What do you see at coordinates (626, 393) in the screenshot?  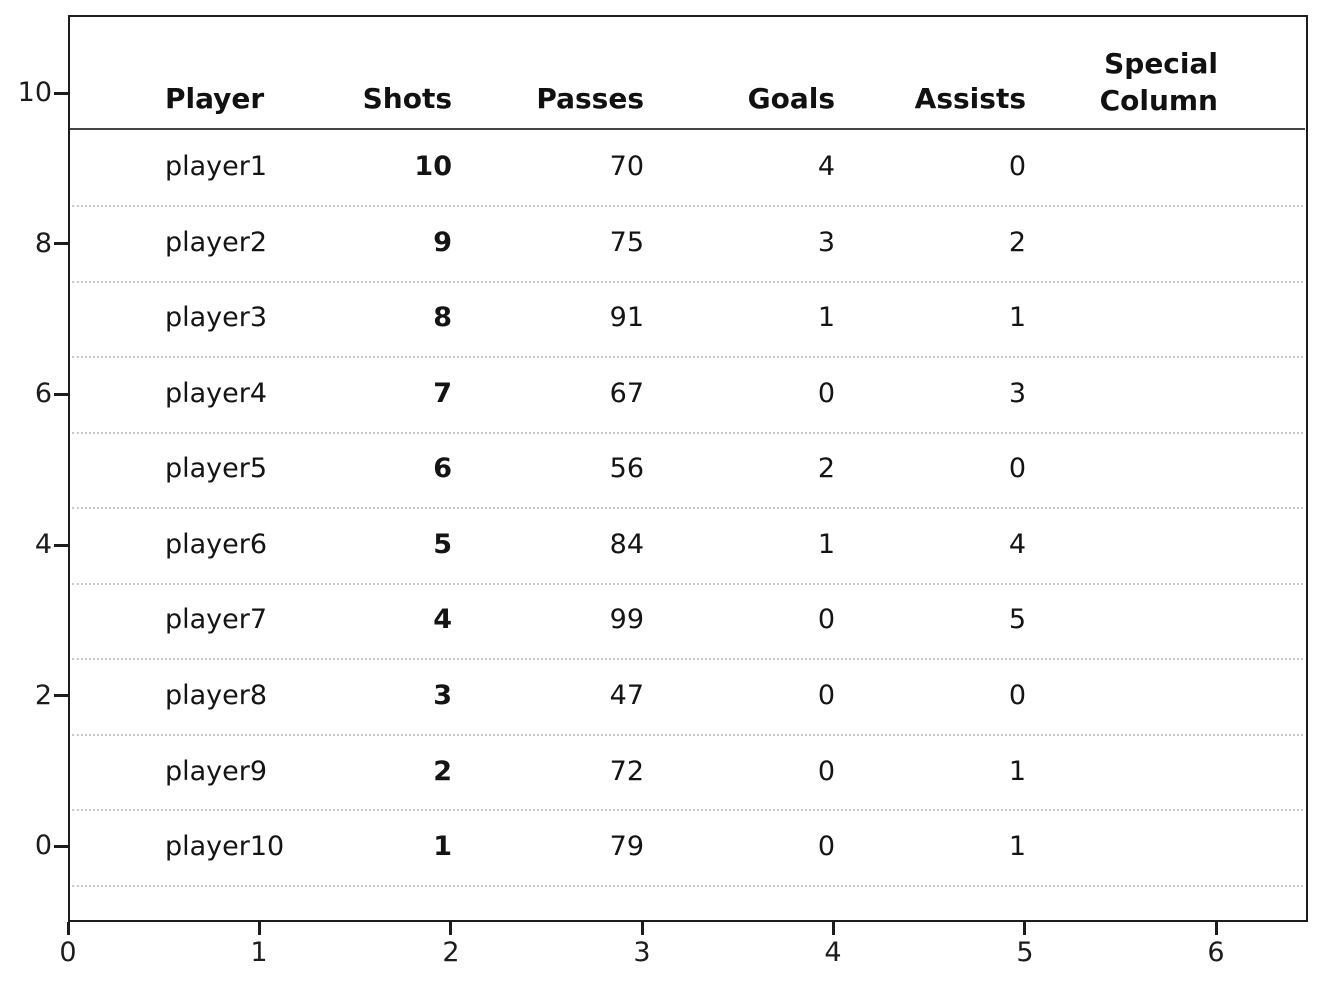 I see `cell-passes: 67` at bounding box center [626, 393].